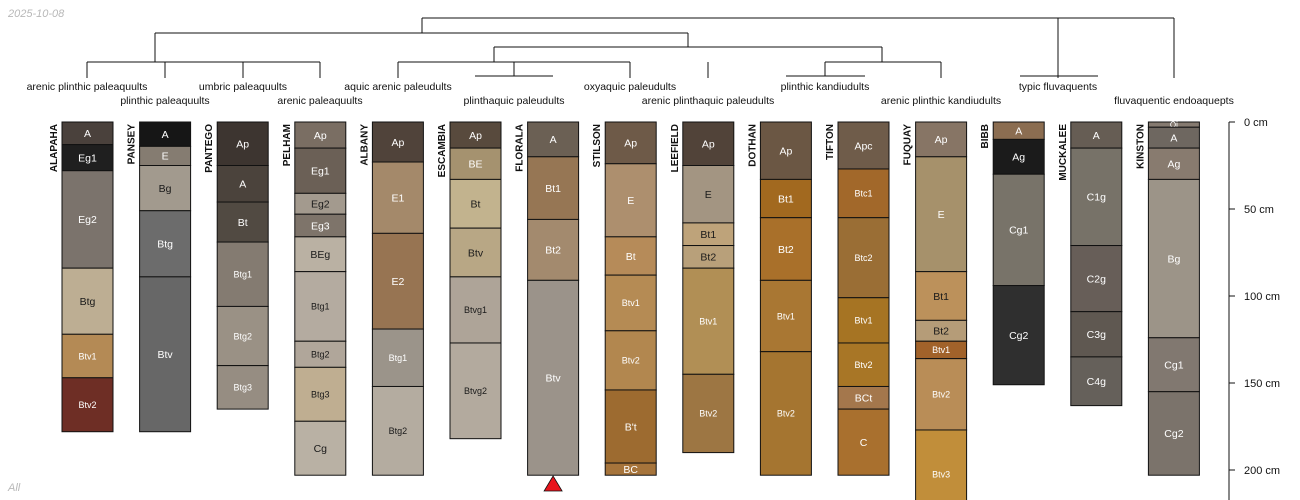 This screenshot has width=1300, height=500. What do you see at coordinates (132, 144) in the screenshot?
I see `profile-name: PANSEY` at bounding box center [132, 144].